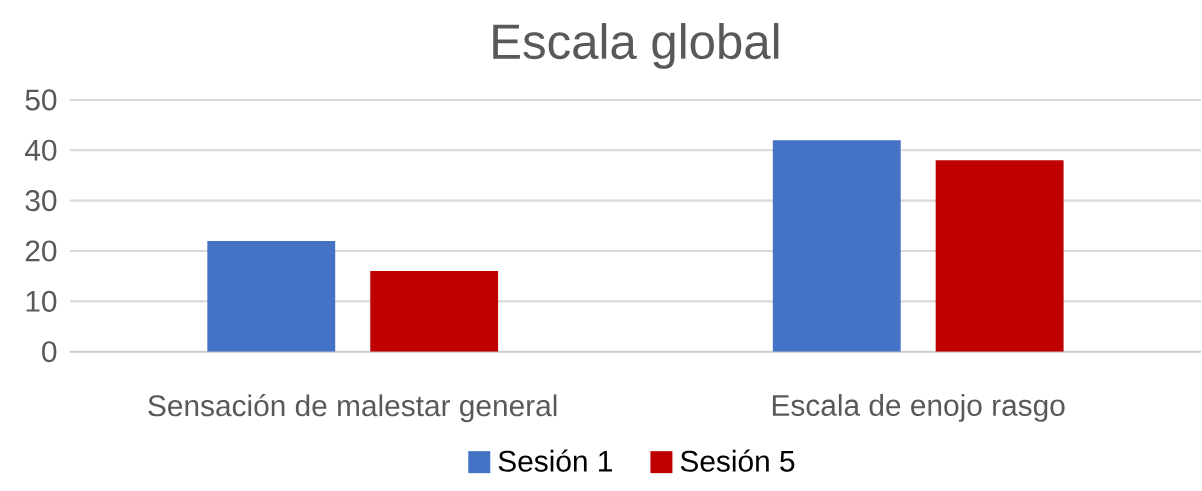  What do you see at coordinates (555, 460) in the screenshot?
I see `legend-label: Sesión 1` at bounding box center [555, 460].